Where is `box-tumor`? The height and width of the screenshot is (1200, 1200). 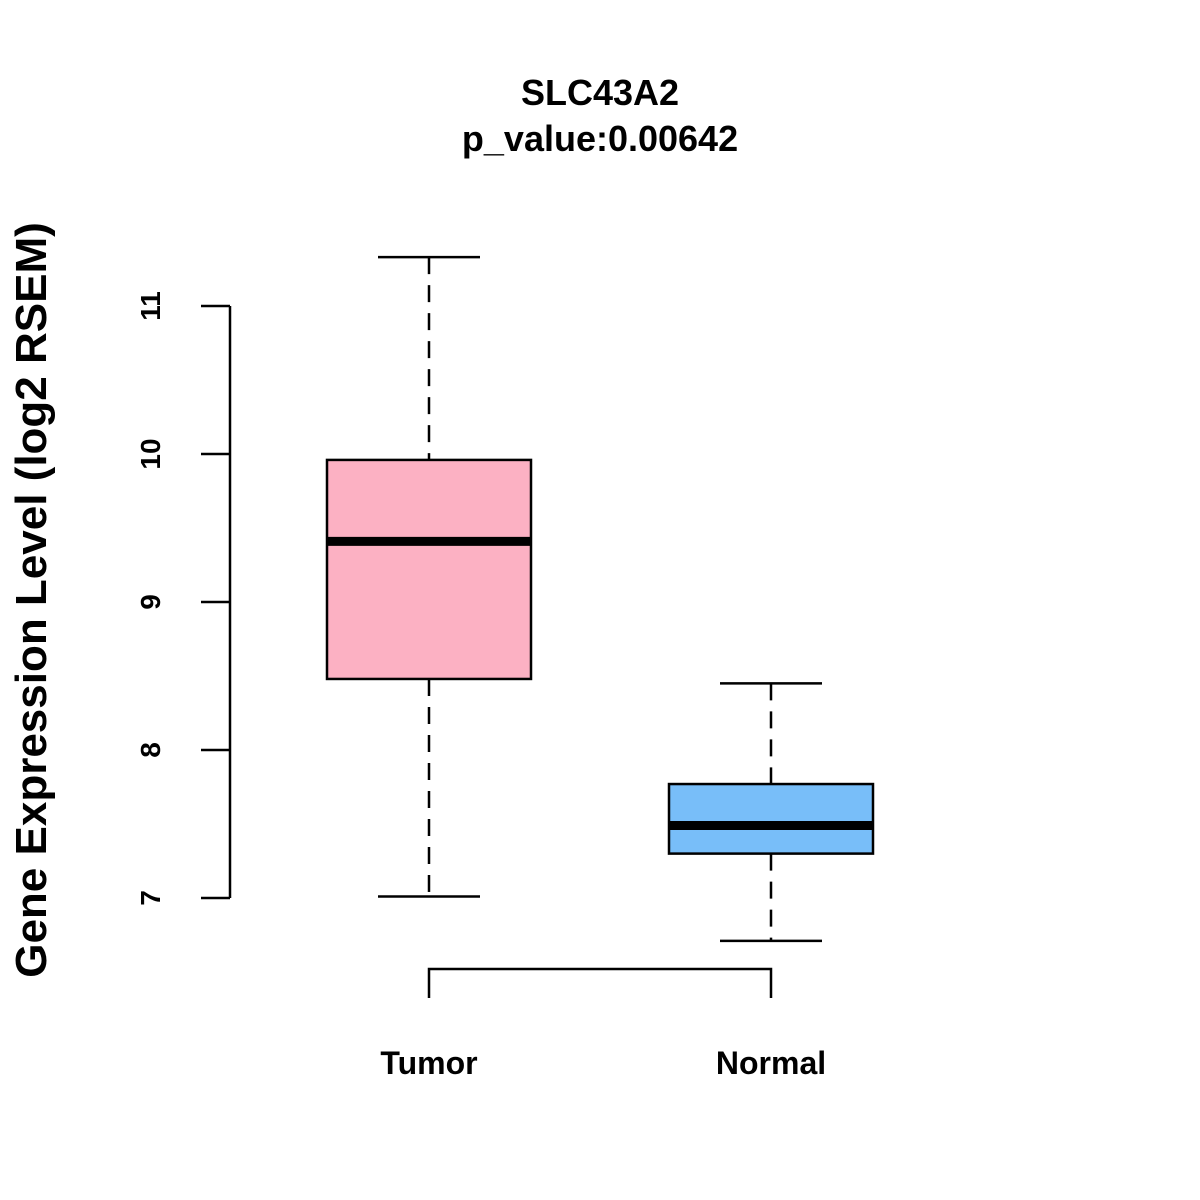
box-tumor is located at coordinates (429, 576).